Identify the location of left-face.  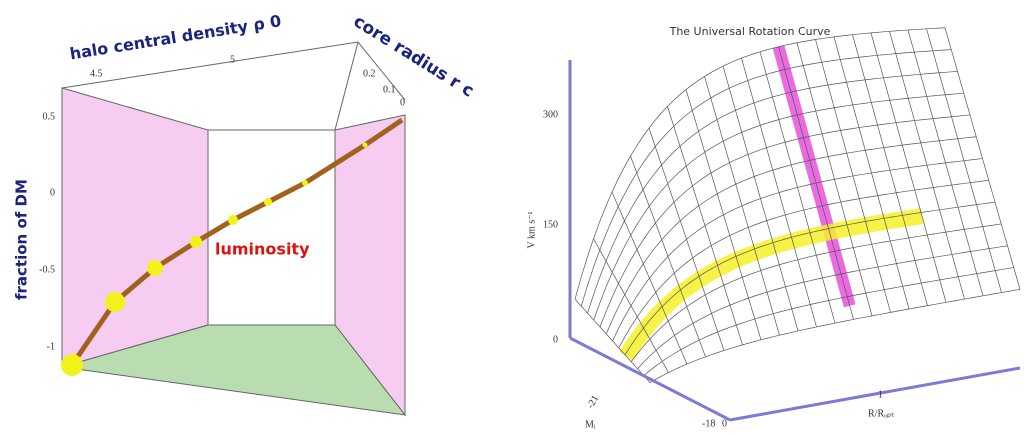
(135, 227).